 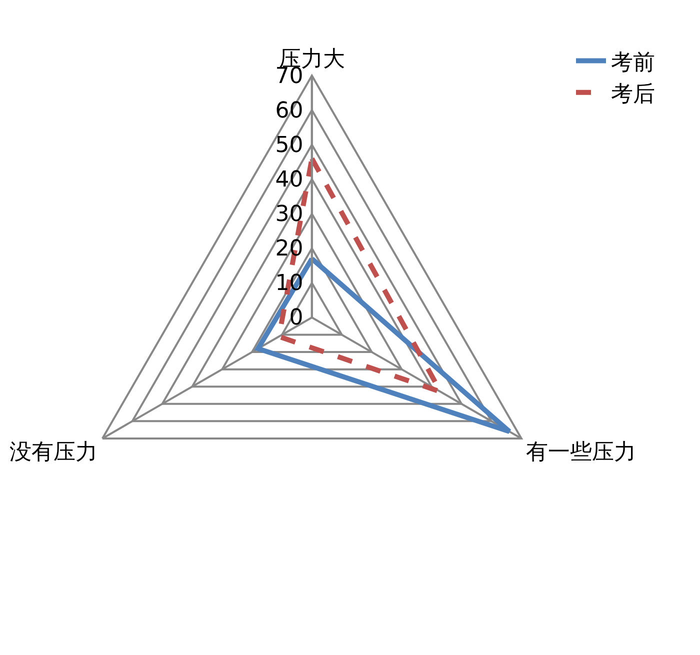 I want to click on spoke-label: 有一些压力, so click(x=581, y=452).